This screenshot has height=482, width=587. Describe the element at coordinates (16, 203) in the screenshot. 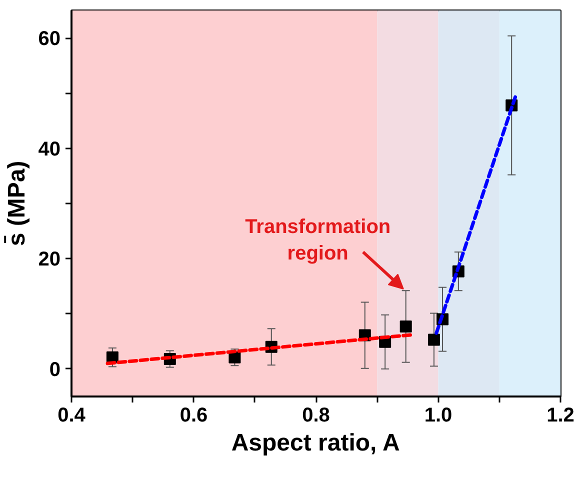

I see `y-axis-title: s̄ (MPa)` at that location.